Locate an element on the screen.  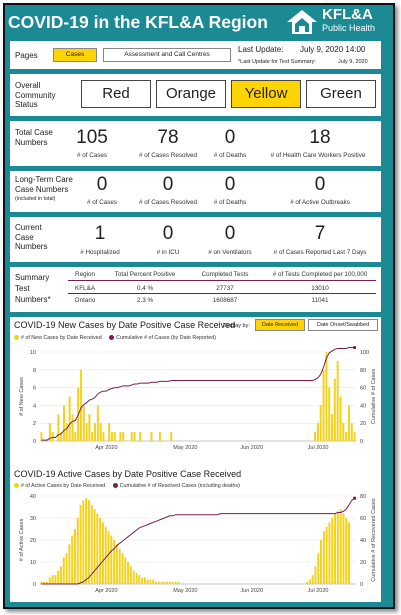
y-left-tick-label: 8 is located at coordinates (34, 371).